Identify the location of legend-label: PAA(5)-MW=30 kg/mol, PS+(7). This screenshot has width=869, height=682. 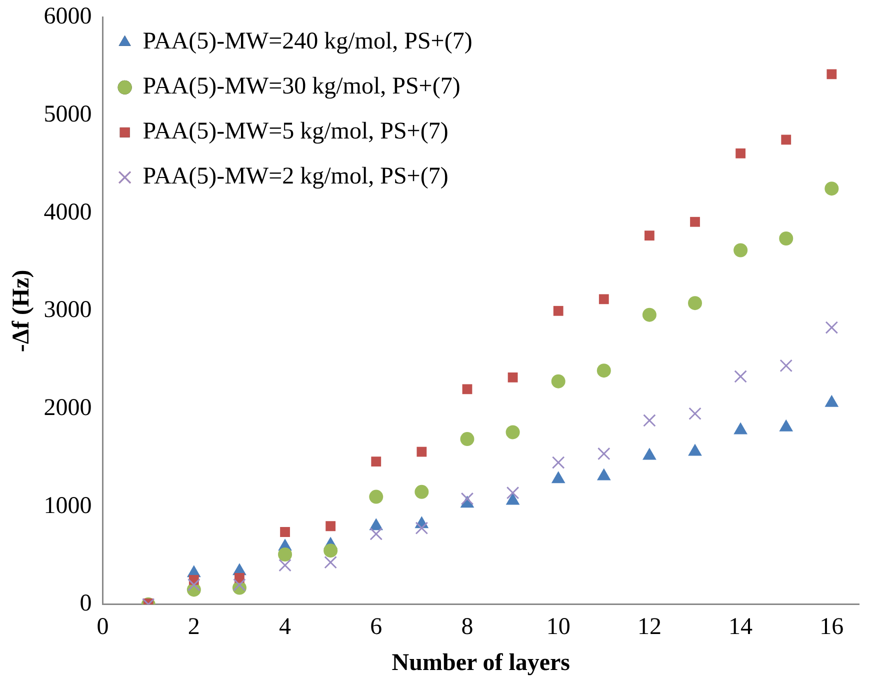
(301, 87).